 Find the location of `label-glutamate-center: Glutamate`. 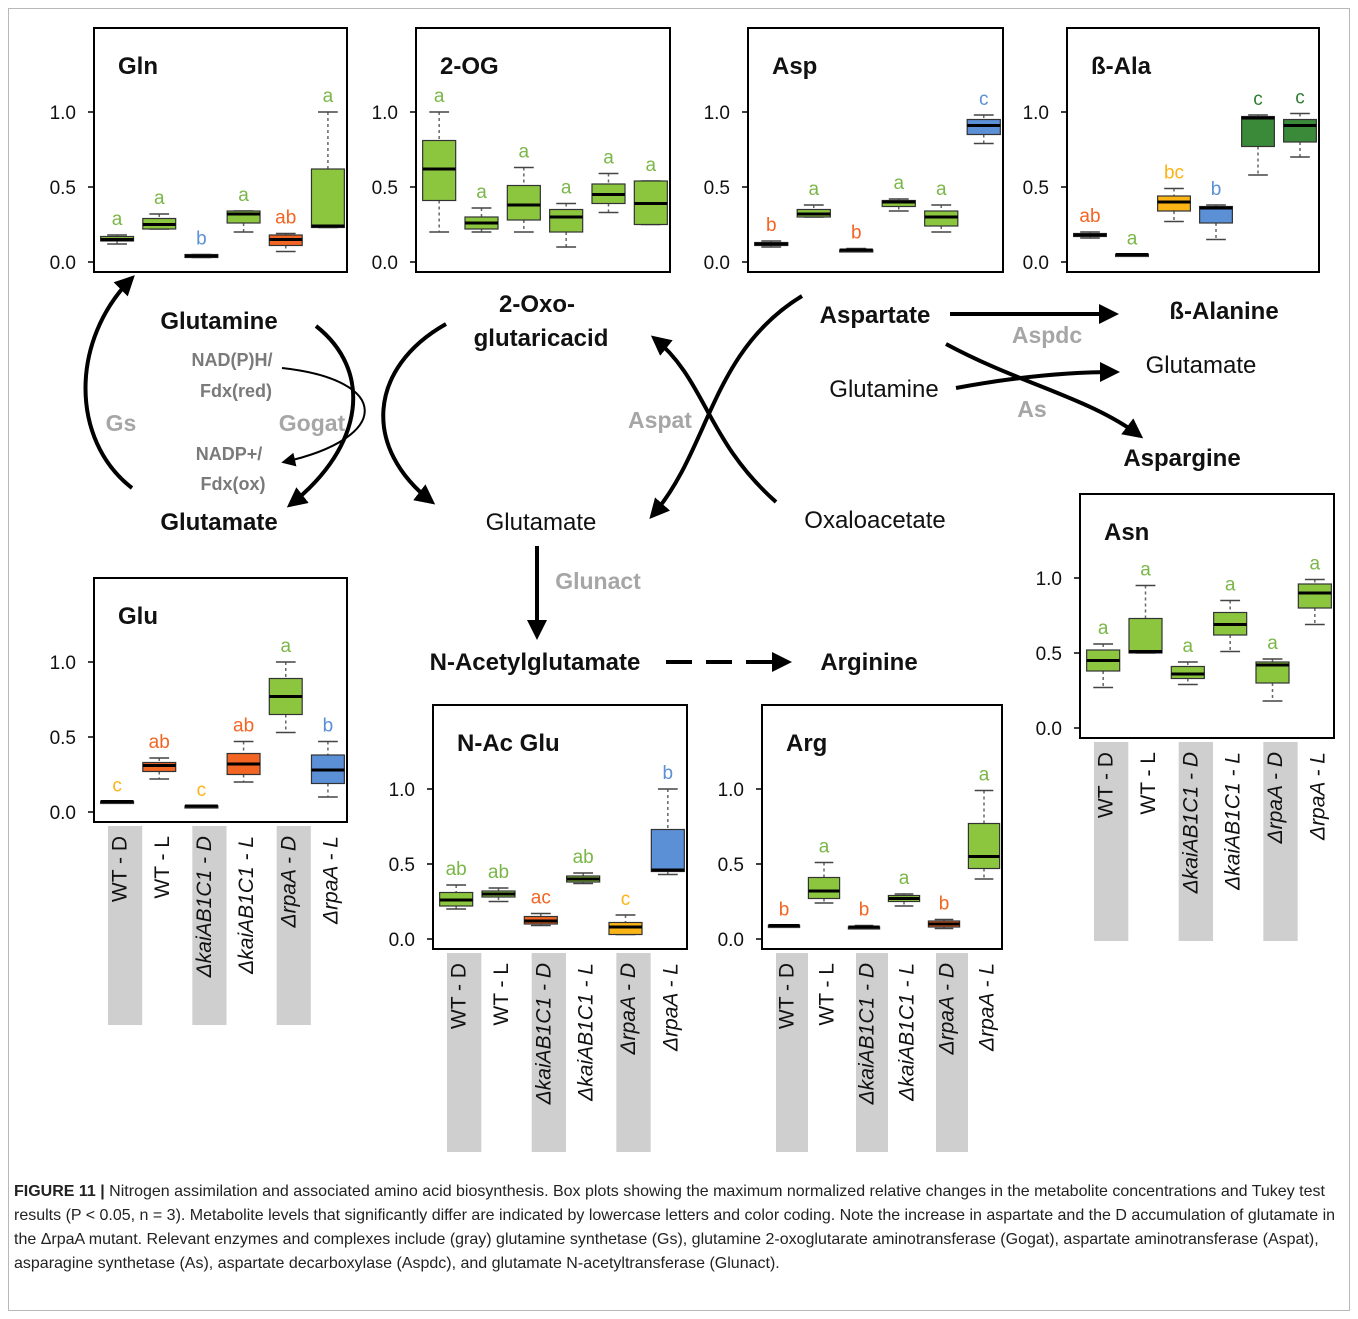

label-glutamate-center: Glutamate is located at coordinates (541, 522).